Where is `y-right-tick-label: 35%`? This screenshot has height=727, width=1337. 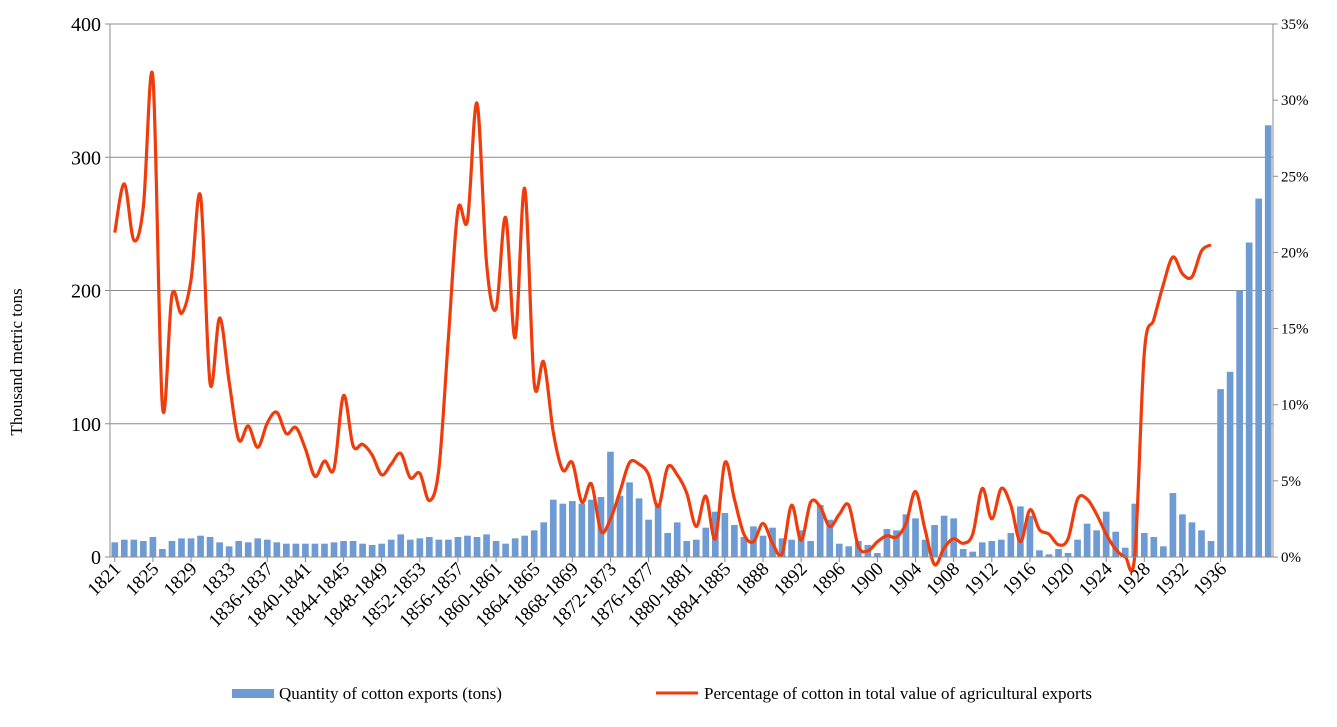
y-right-tick-label: 35% is located at coordinates (1295, 25).